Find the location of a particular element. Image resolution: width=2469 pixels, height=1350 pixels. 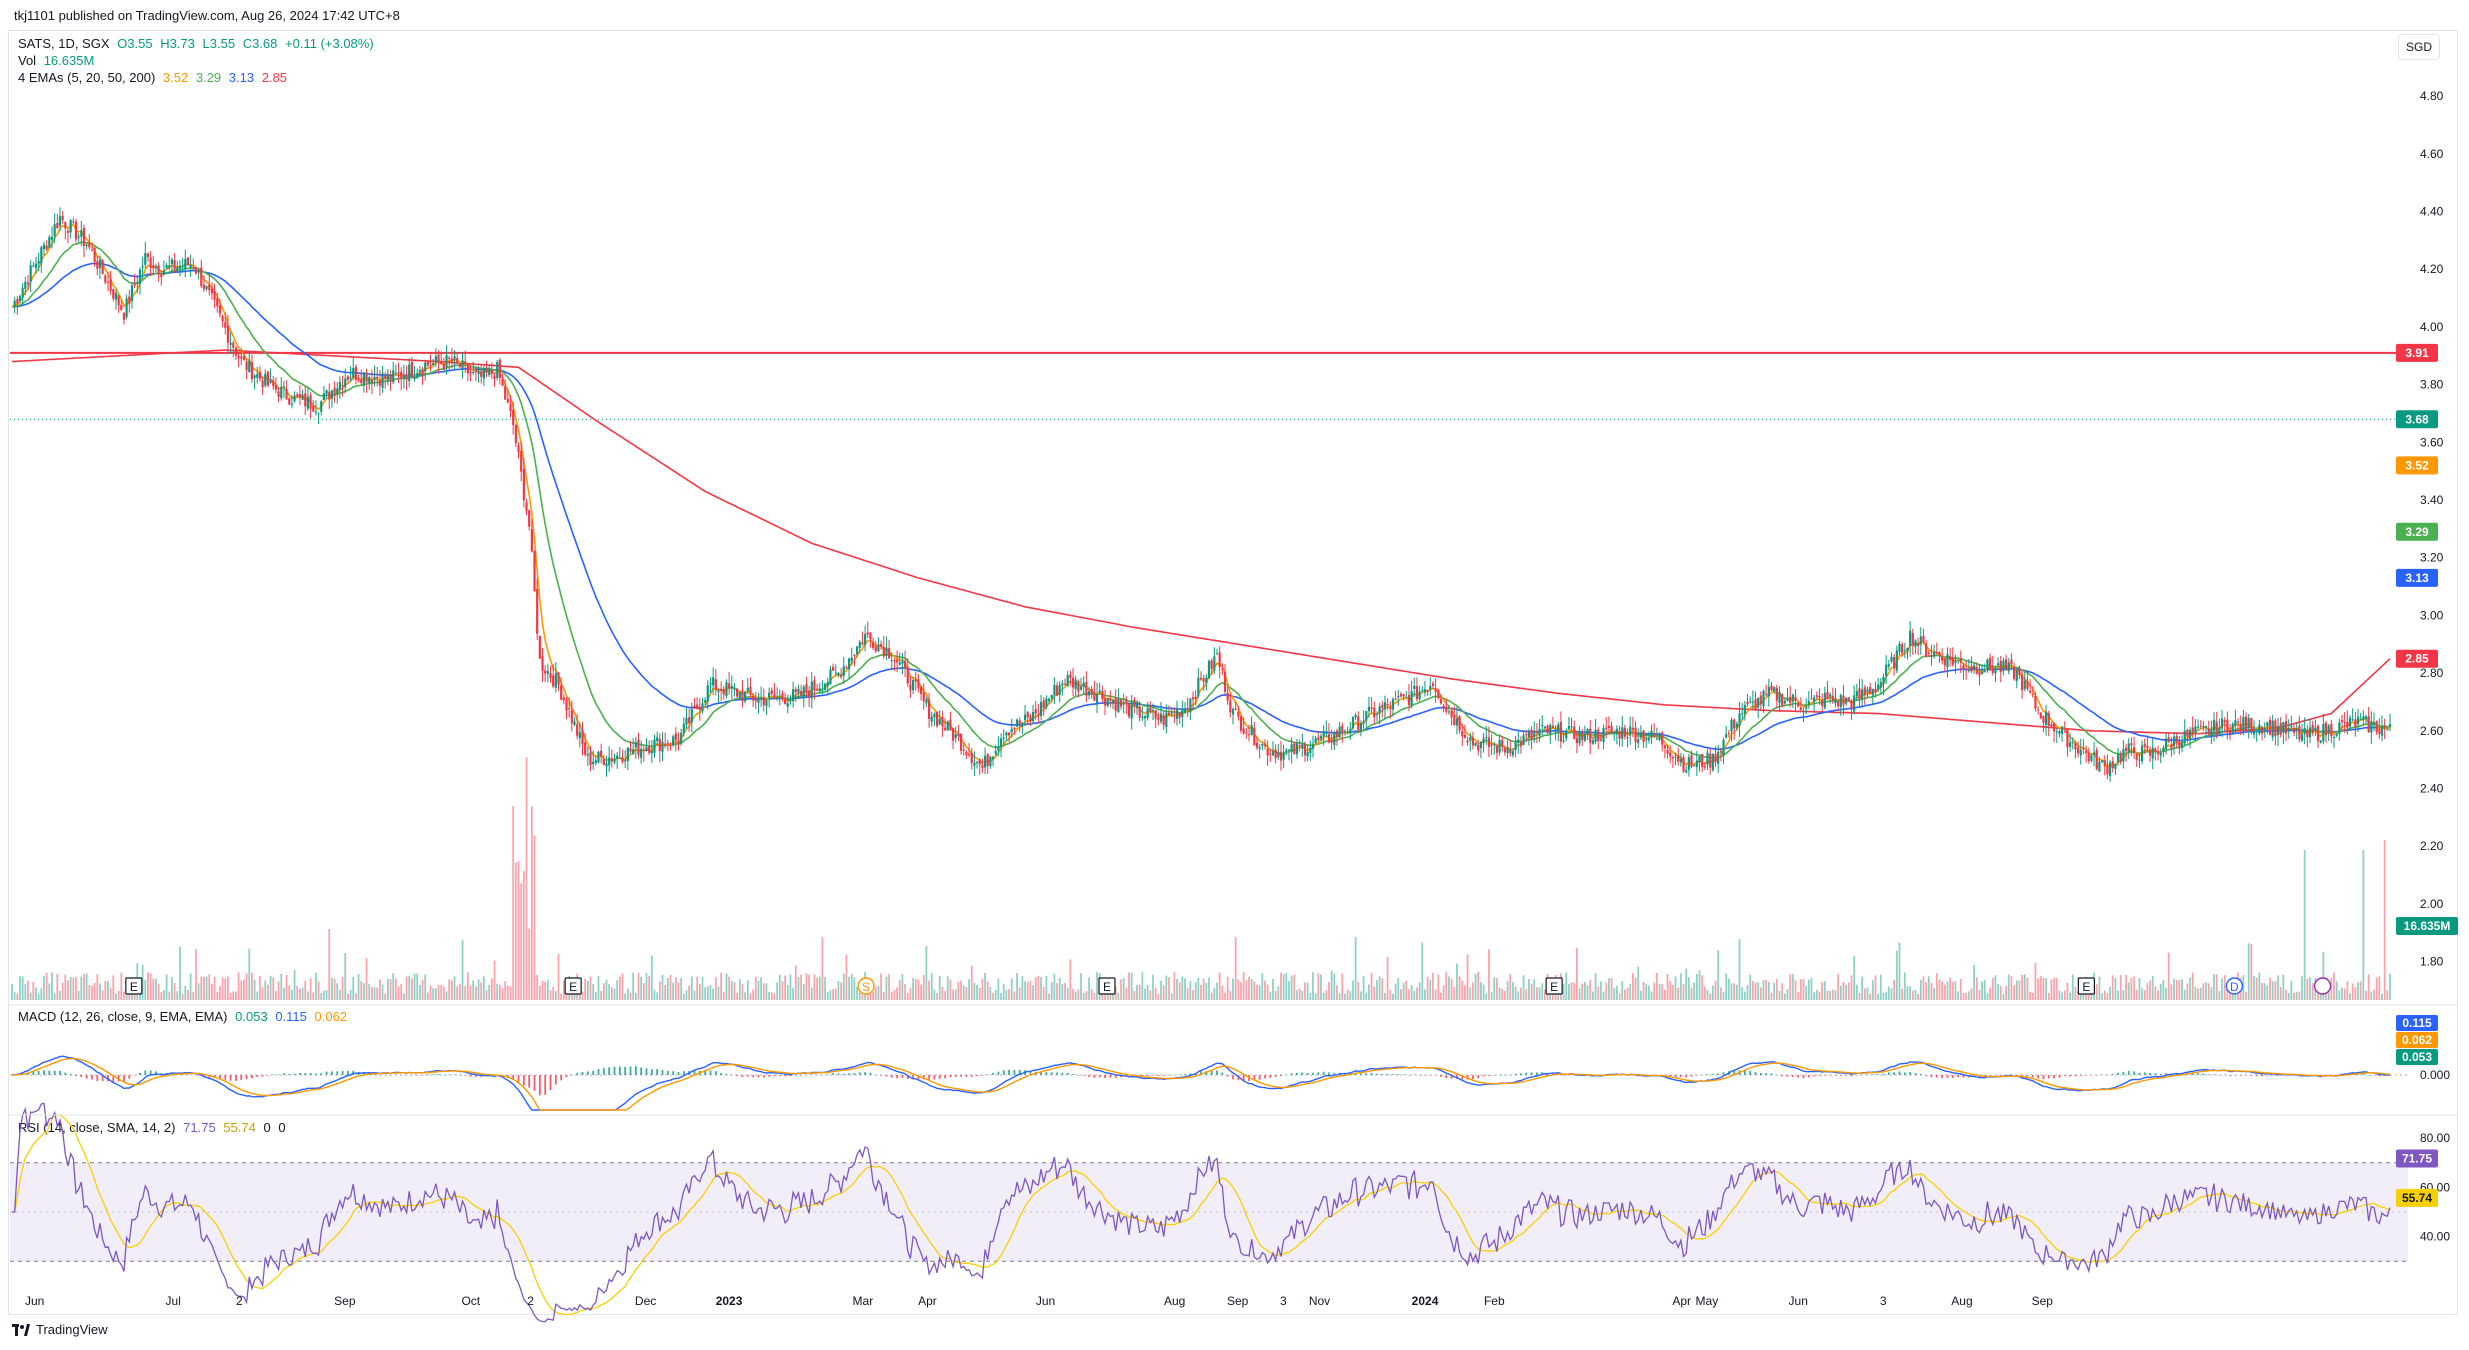

ema200-value: 2.85 is located at coordinates (274, 77).